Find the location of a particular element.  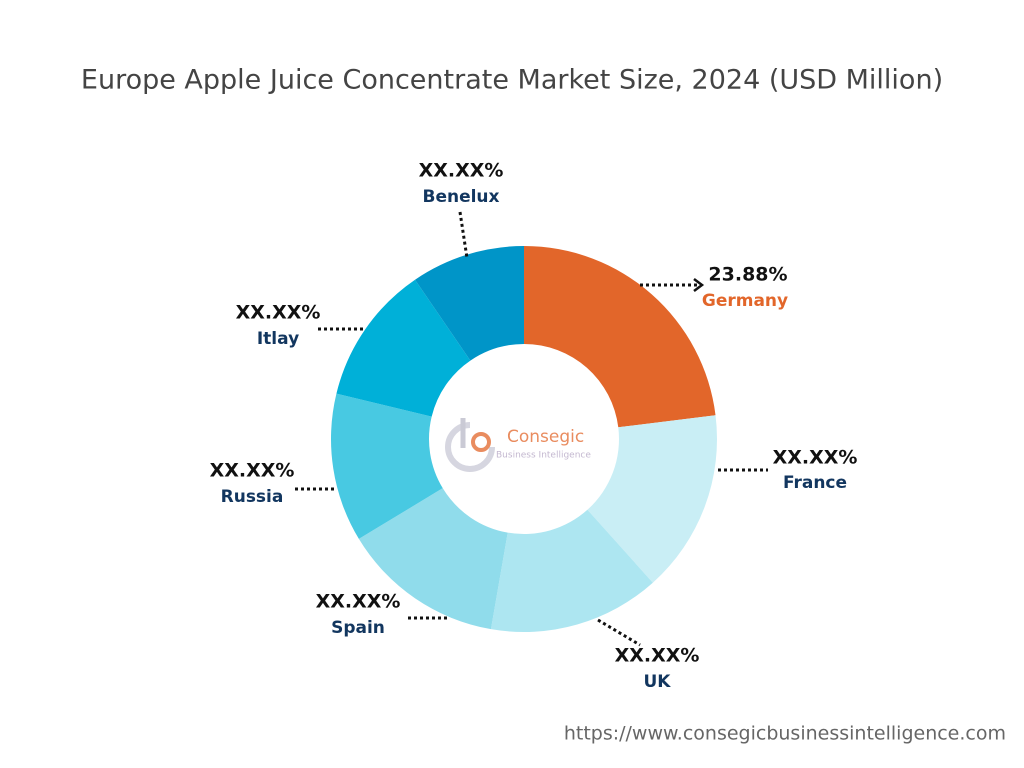

category-label: Russia is located at coordinates (252, 497).